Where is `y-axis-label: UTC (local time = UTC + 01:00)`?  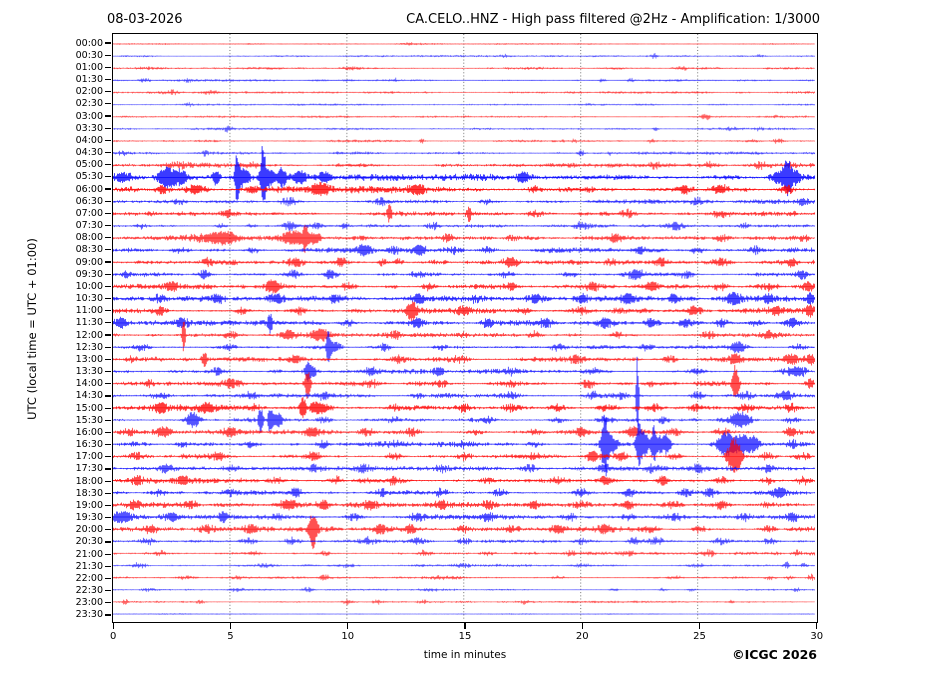
y-axis-label: UTC (local time = UTC + 01:00) is located at coordinates (32, 329).